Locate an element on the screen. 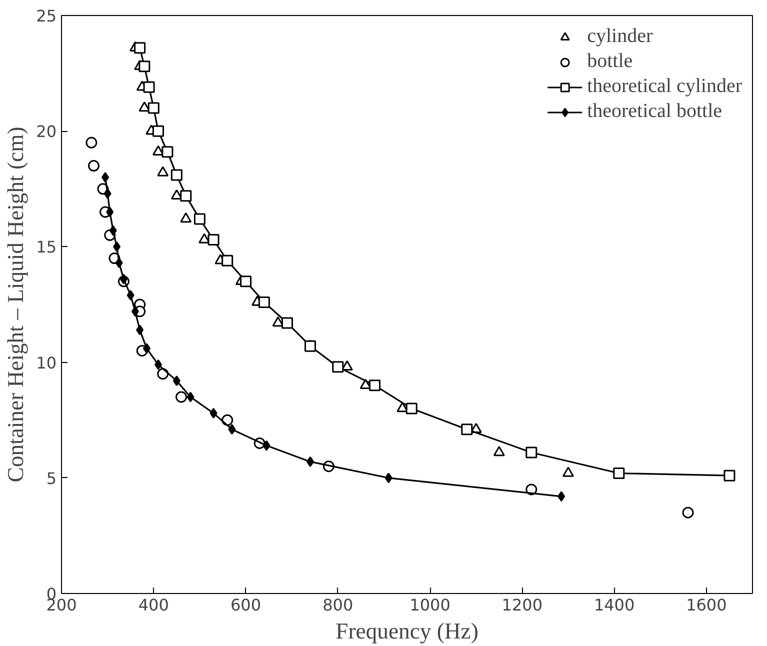 Image resolution: width=767 pixels, height=646 pixels. x-tick-label: 1600 is located at coordinates (706, 605).